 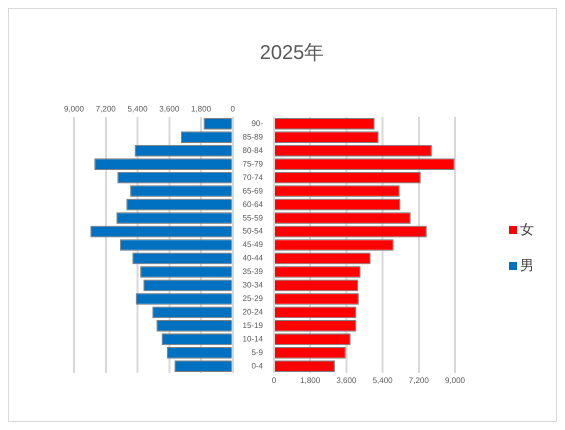 What do you see at coordinates (253, 231) in the screenshot?
I see `y-tick-label: 50-54` at bounding box center [253, 231].